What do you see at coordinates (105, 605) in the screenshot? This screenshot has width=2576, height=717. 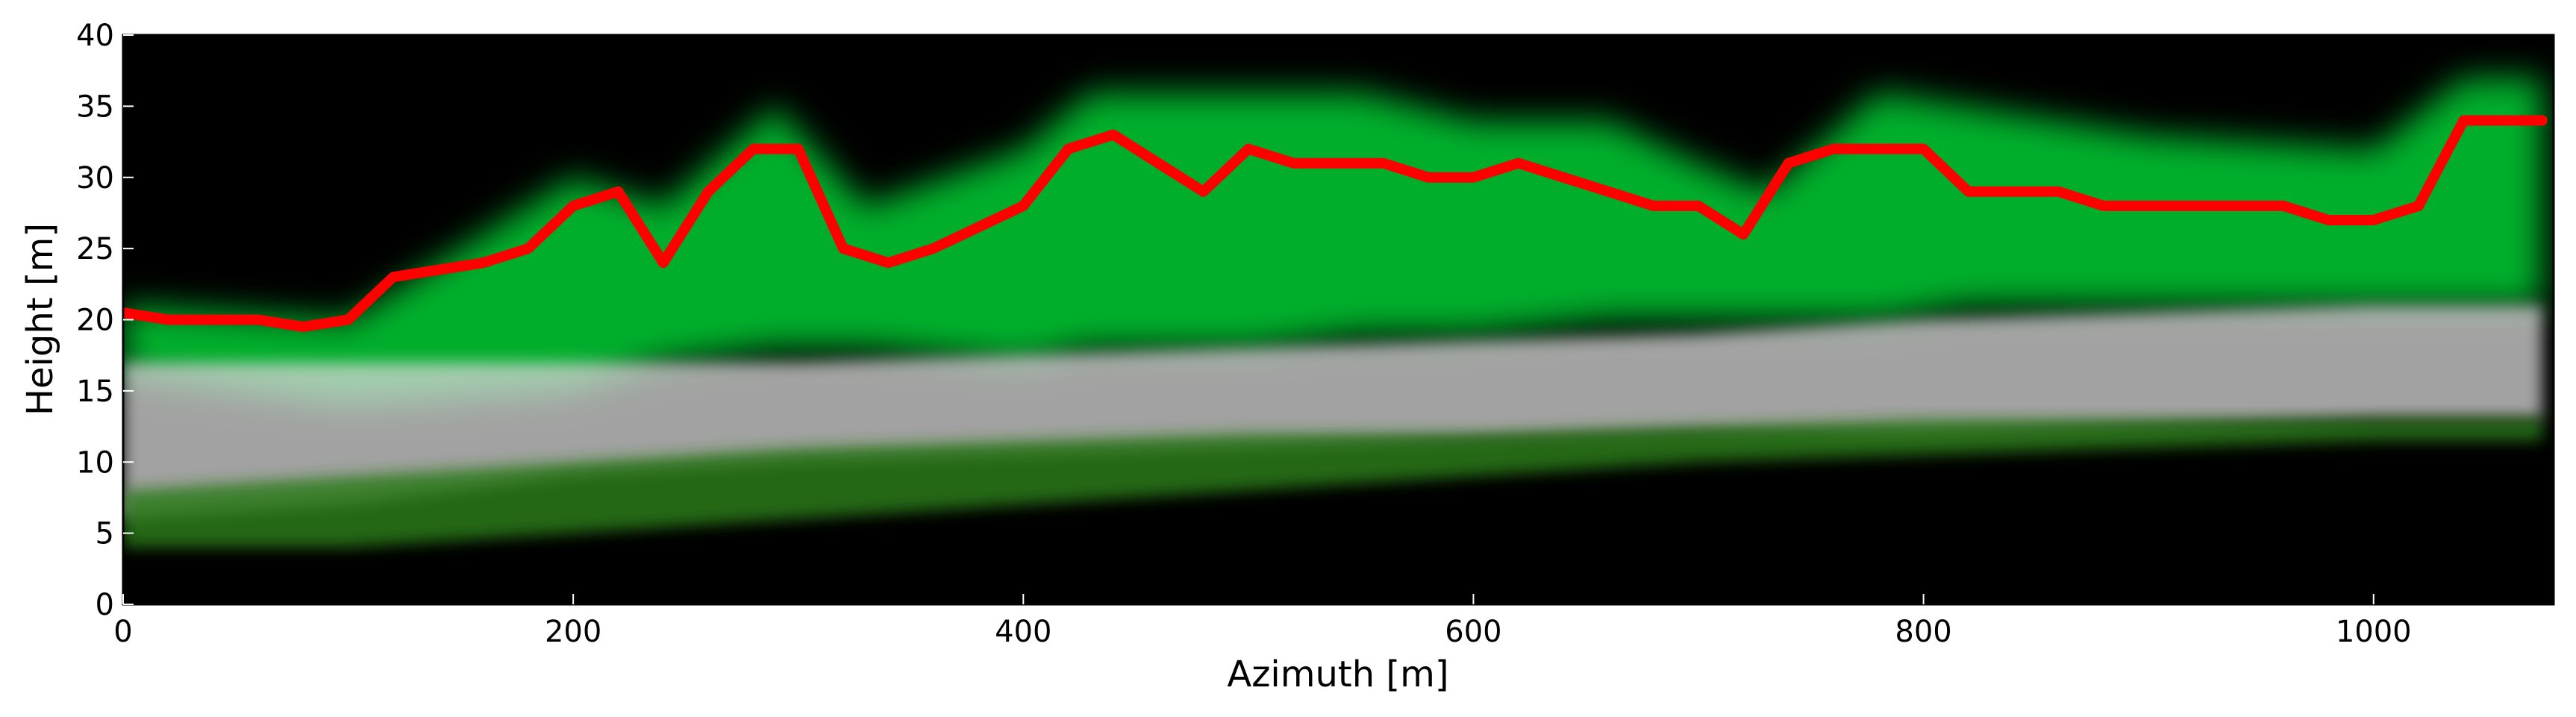 I see `y-tick-label: 0` at bounding box center [105, 605].